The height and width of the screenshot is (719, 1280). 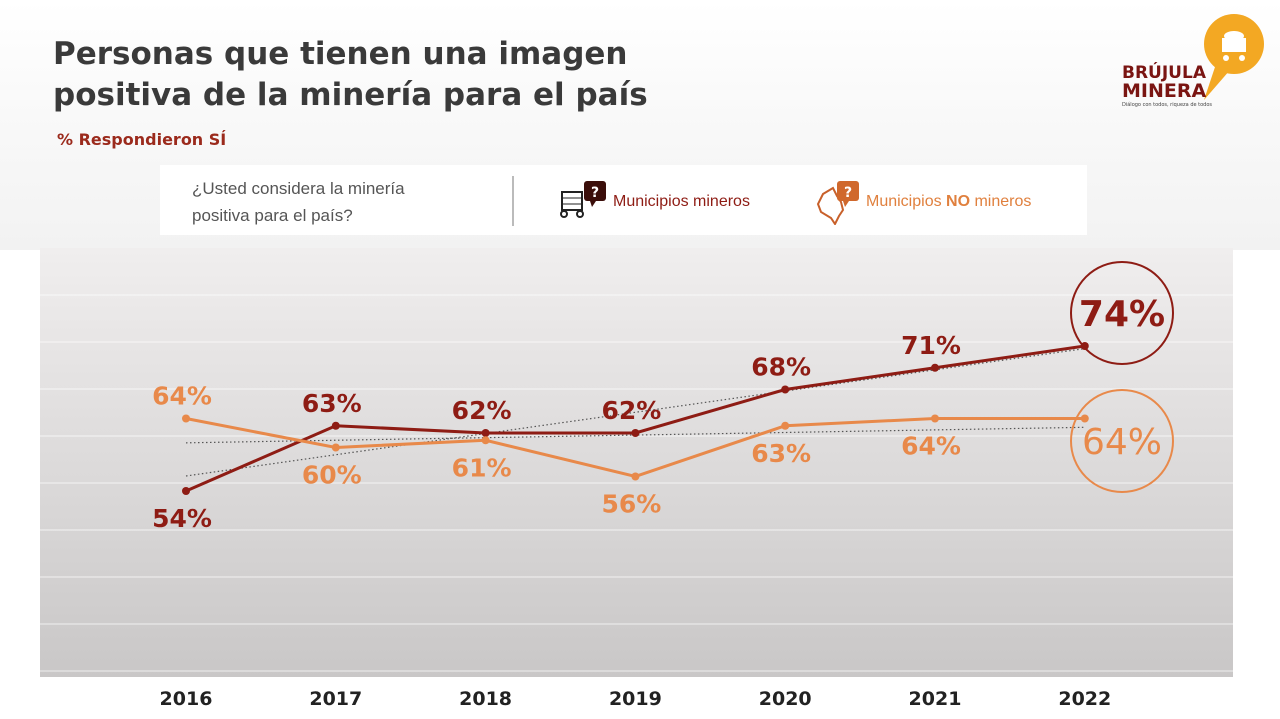 I want to click on x-tick-label: 2022, so click(x=1084, y=699).